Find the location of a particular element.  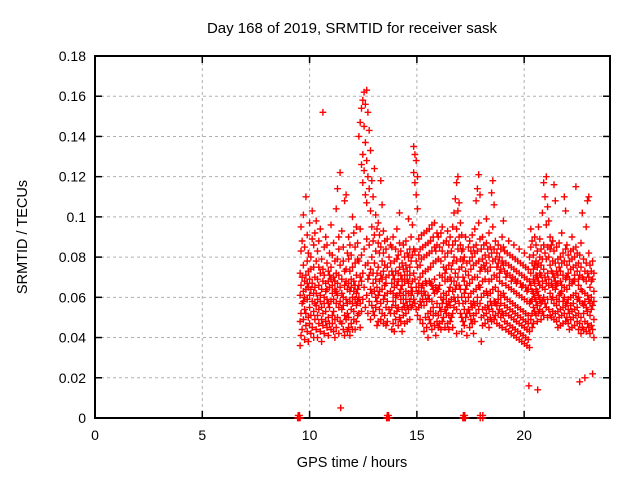

y-tick-label: 0.14 is located at coordinates (72, 136).